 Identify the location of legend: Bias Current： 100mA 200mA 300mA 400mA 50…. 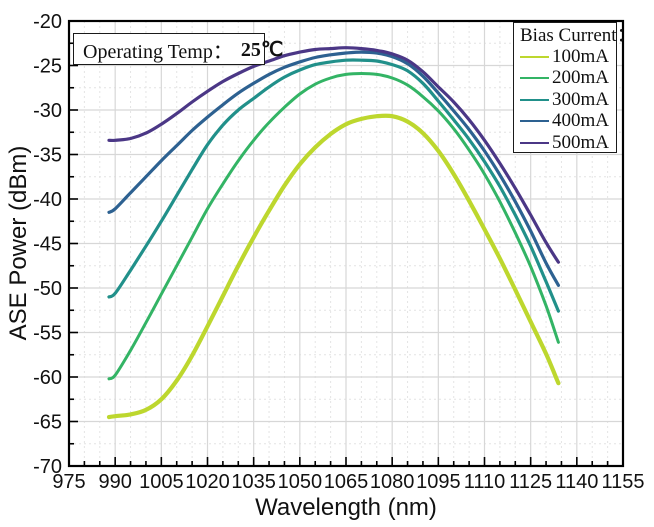
(574, 88).